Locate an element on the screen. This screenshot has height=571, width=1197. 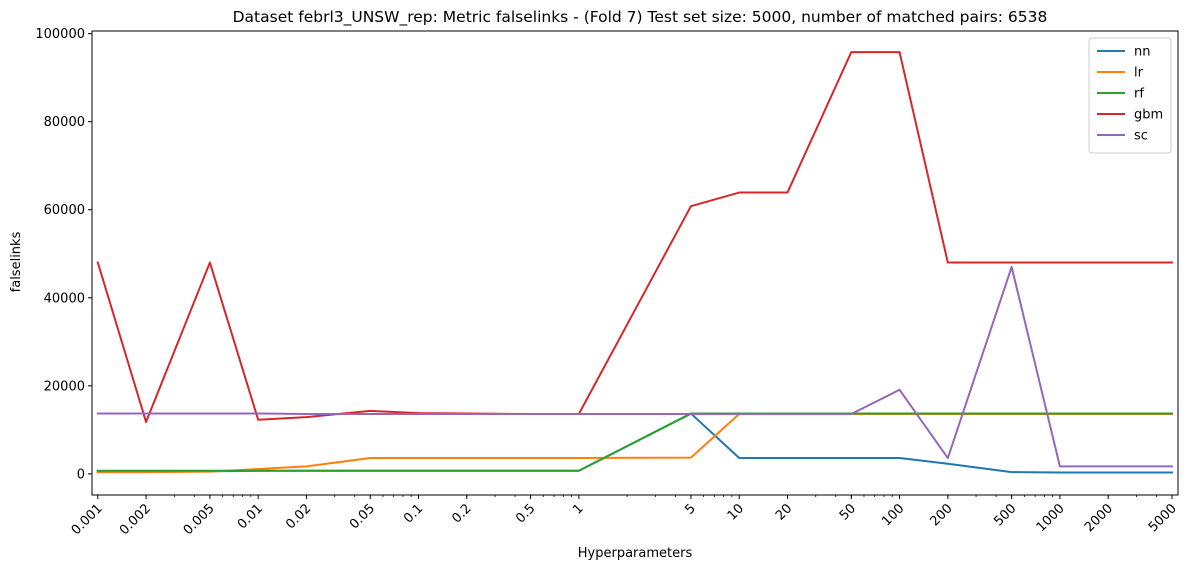
y-tick-label: 60000 is located at coordinates (64, 210).